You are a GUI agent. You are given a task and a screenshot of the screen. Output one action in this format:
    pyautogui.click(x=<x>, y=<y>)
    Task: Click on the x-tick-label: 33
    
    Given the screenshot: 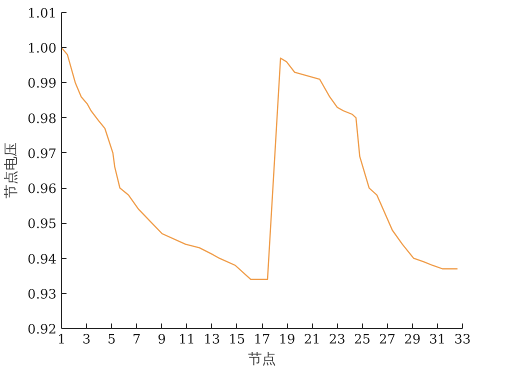 What is the action you would take?
    pyautogui.click(x=462, y=340)
    